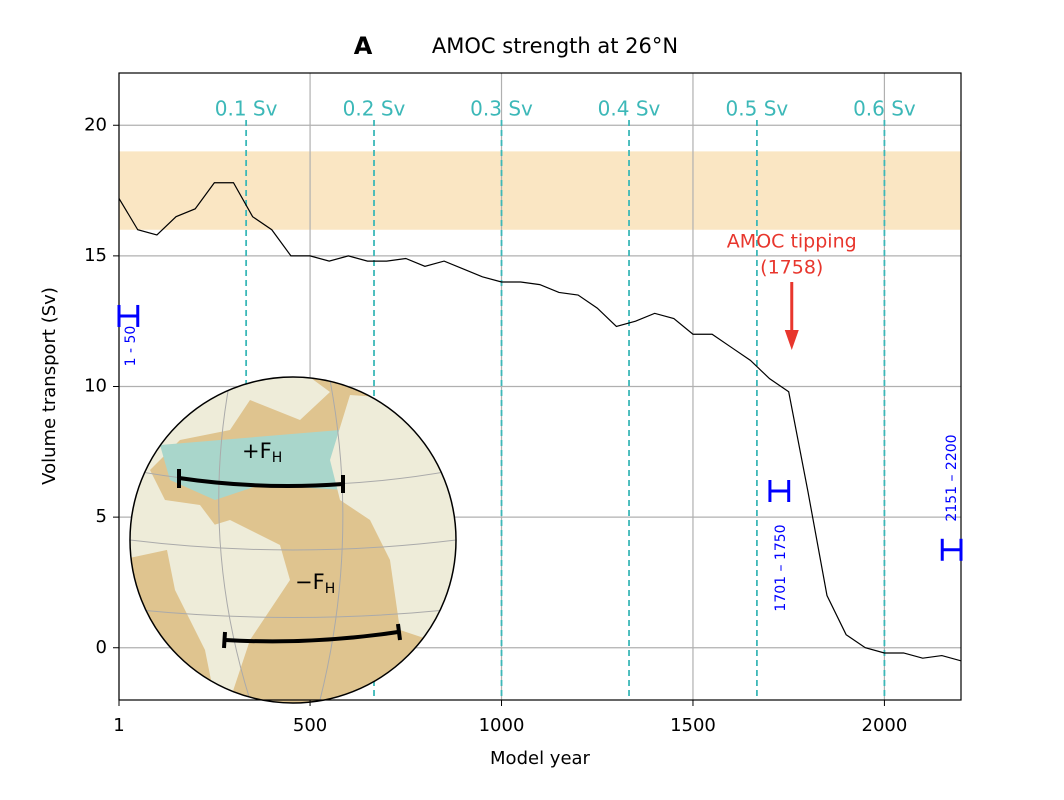 This screenshot has height=800, width=1064. Describe the element at coordinates (363, 46) in the screenshot. I see `panel-label: A` at that location.